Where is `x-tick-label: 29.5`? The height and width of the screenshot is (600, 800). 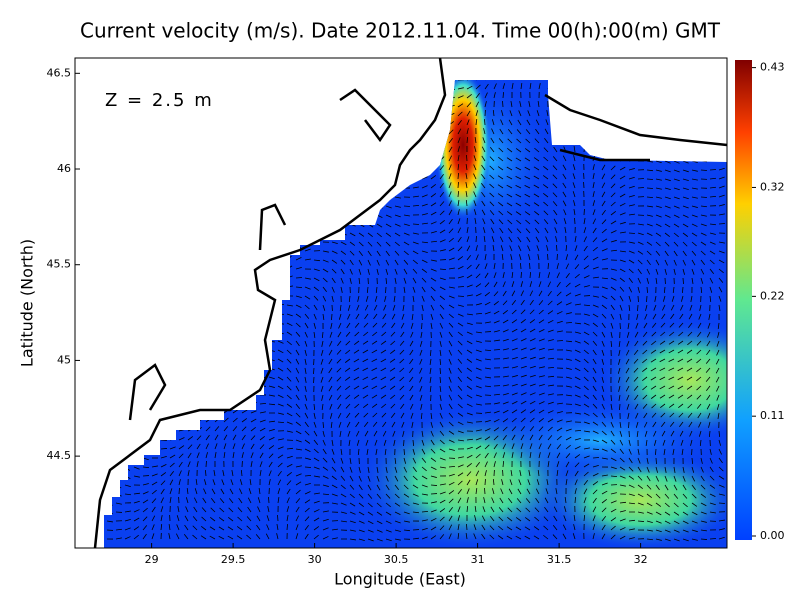
x-tick-label: 29.5 is located at coordinates (233, 559).